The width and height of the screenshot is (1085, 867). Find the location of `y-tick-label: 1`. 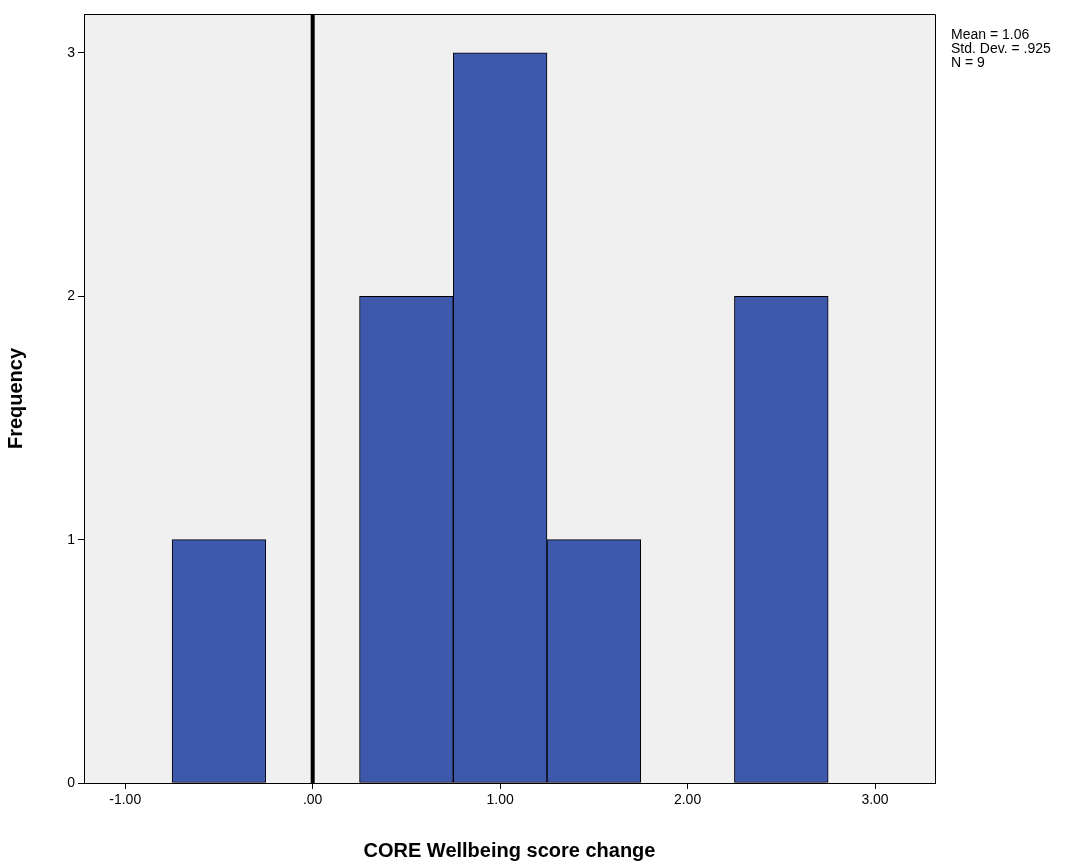

y-tick-label: 1 is located at coordinates (71, 538).